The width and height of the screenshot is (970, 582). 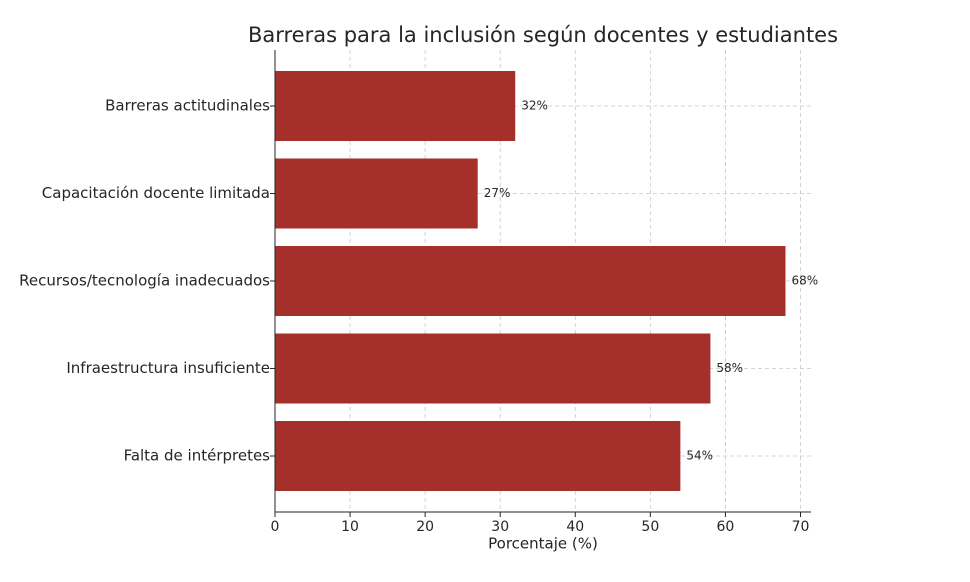 What do you see at coordinates (801, 527) in the screenshot?
I see `x-tick-label: 70` at bounding box center [801, 527].